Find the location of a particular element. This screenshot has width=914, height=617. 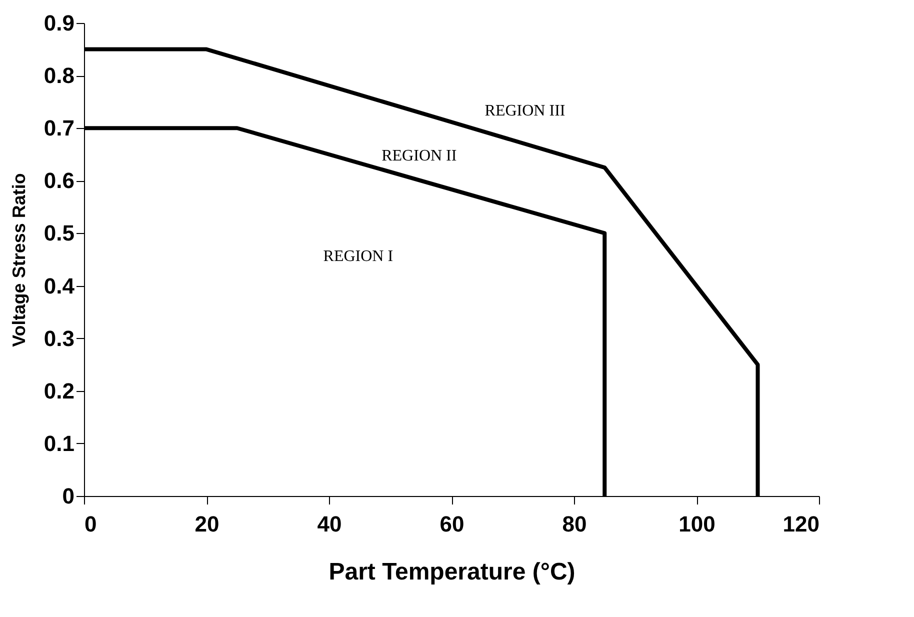

y-tick-label: 0.8 is located at coordinates (59, 75).